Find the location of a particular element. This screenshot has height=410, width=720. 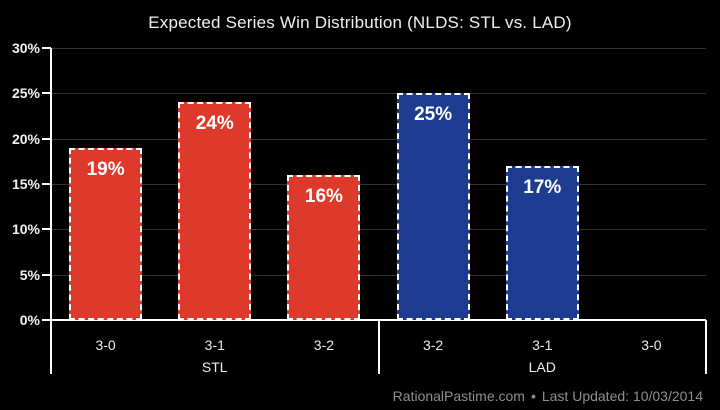

gridline-5% is located at coordinates (378, 275).